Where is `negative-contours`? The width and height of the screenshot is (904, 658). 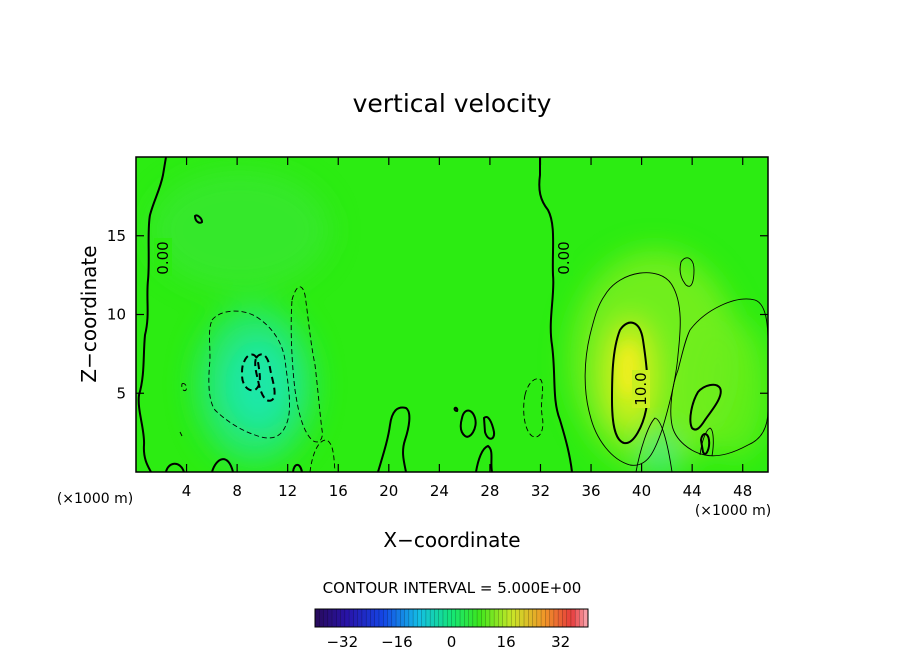
negative-contours is located at coordinates (361, 379).